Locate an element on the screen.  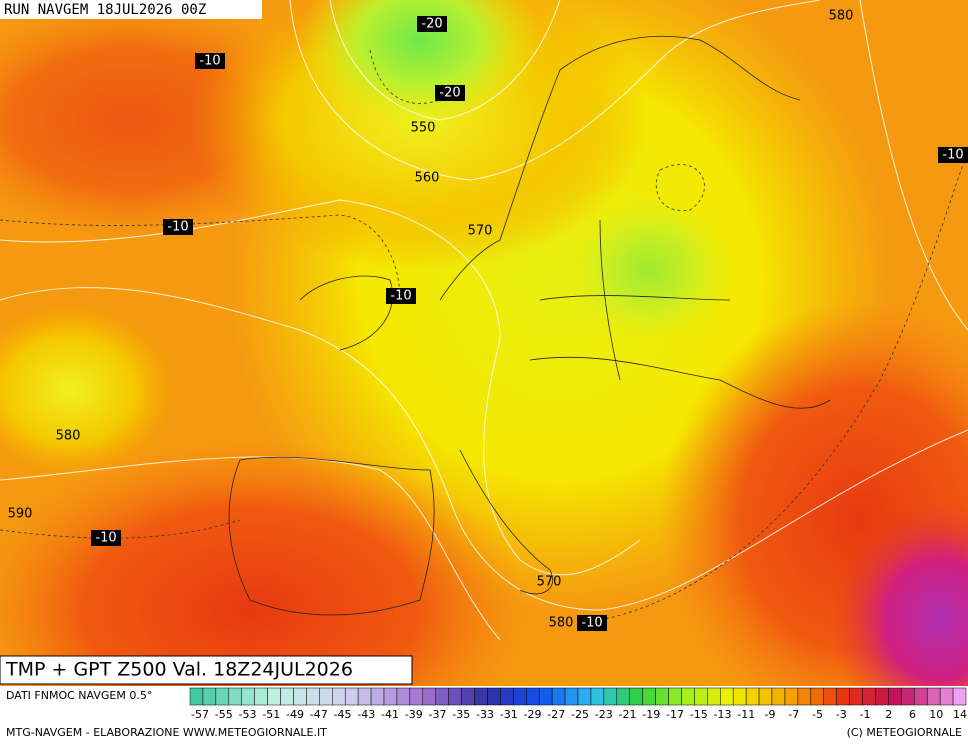
source: DATI FNMOC NAVGEM 0.5° is located at coordinates (79, 695).